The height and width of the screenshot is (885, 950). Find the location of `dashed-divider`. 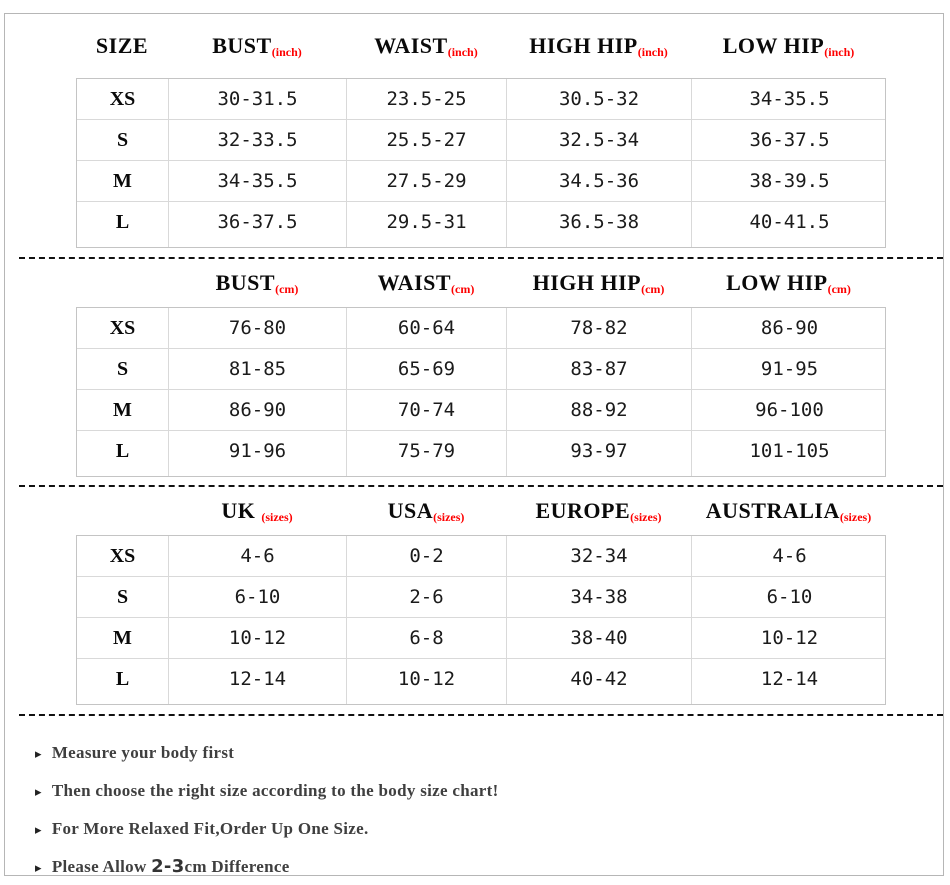

dashed-divider is located at coordinates (481, 258).